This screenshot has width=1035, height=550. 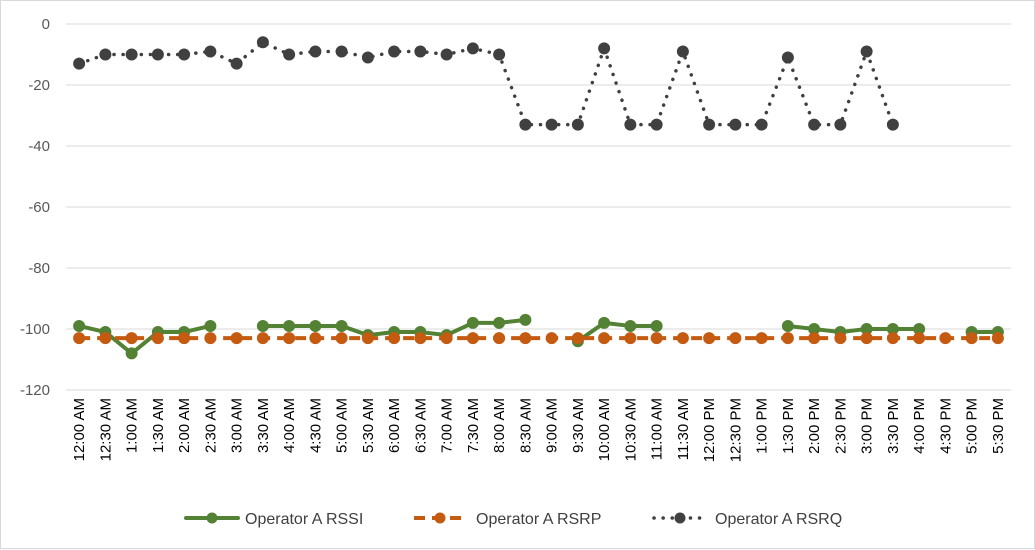 I want to click on x-tick-label: 2:00 AM, so click(x=184, y=425).